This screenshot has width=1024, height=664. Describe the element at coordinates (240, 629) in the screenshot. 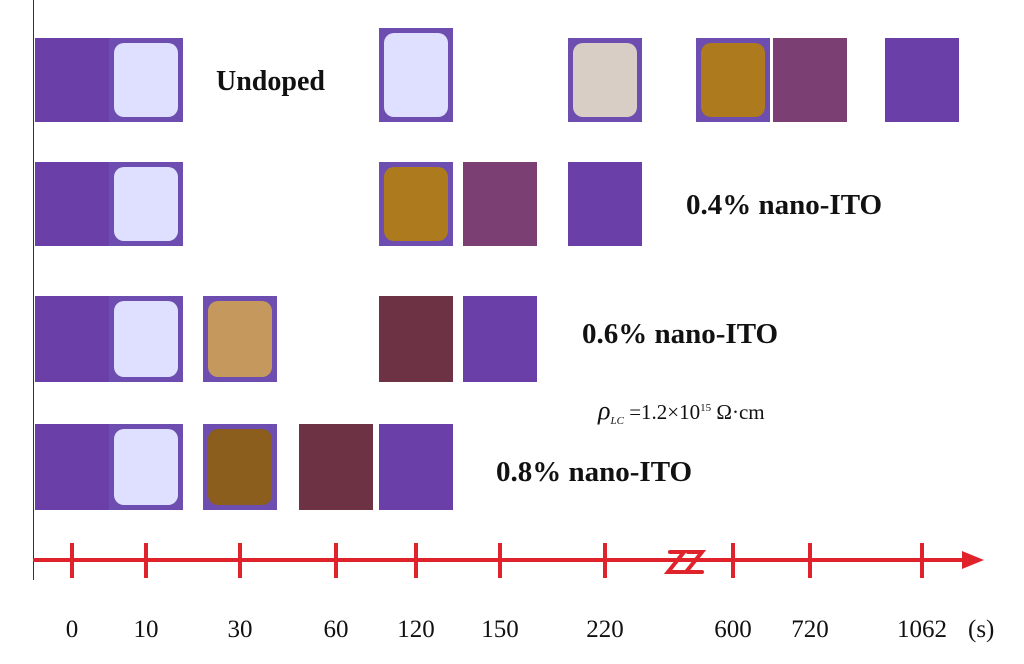

I see `tick-label-30: 30` at that location.